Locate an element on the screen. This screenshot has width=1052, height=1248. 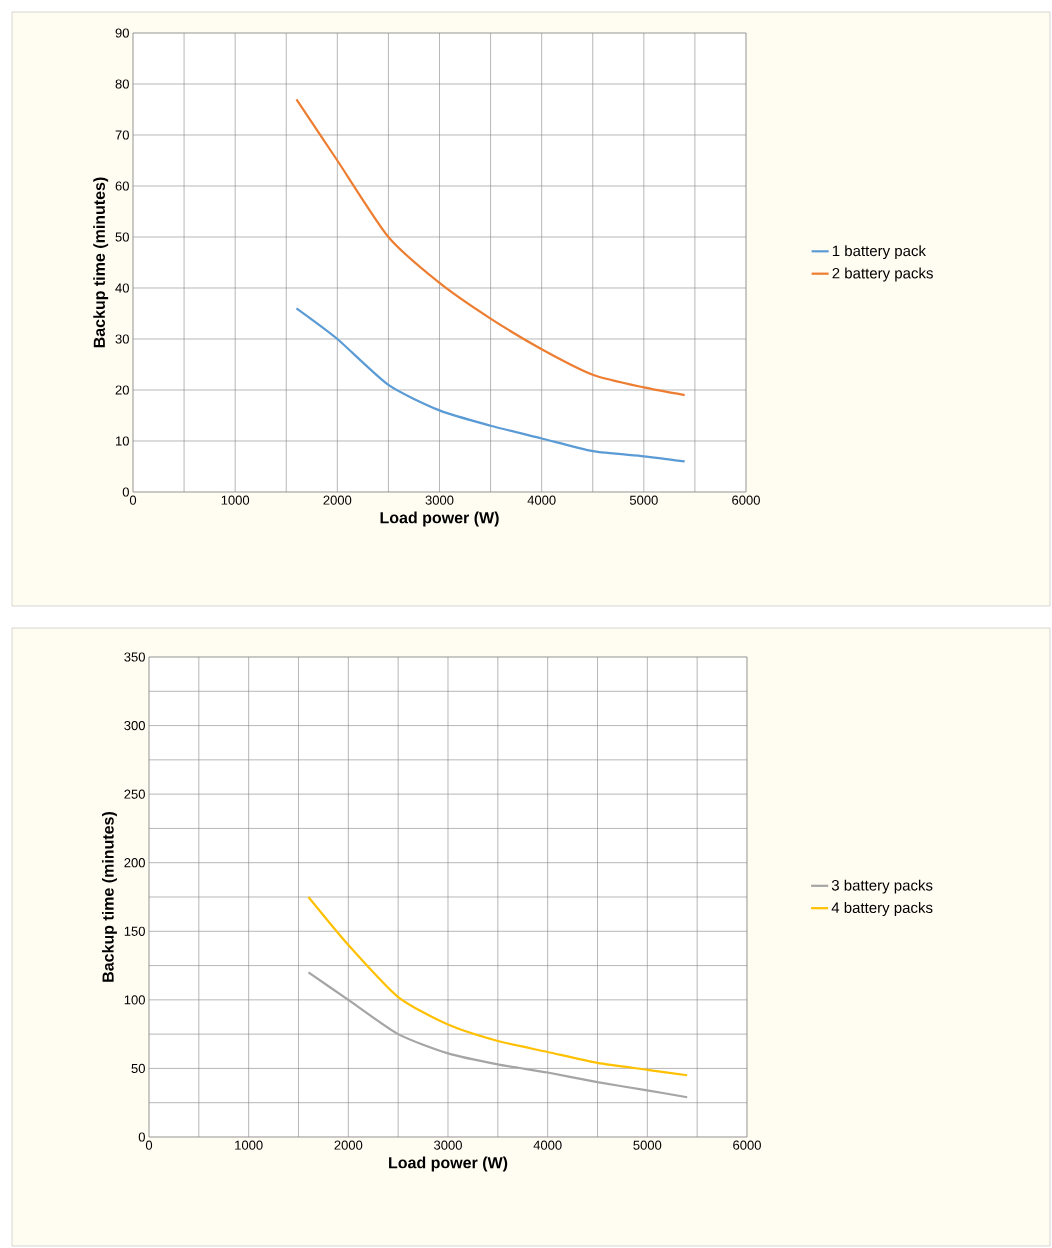
y-tick-label: 80 is located at coordinates (122, 84).